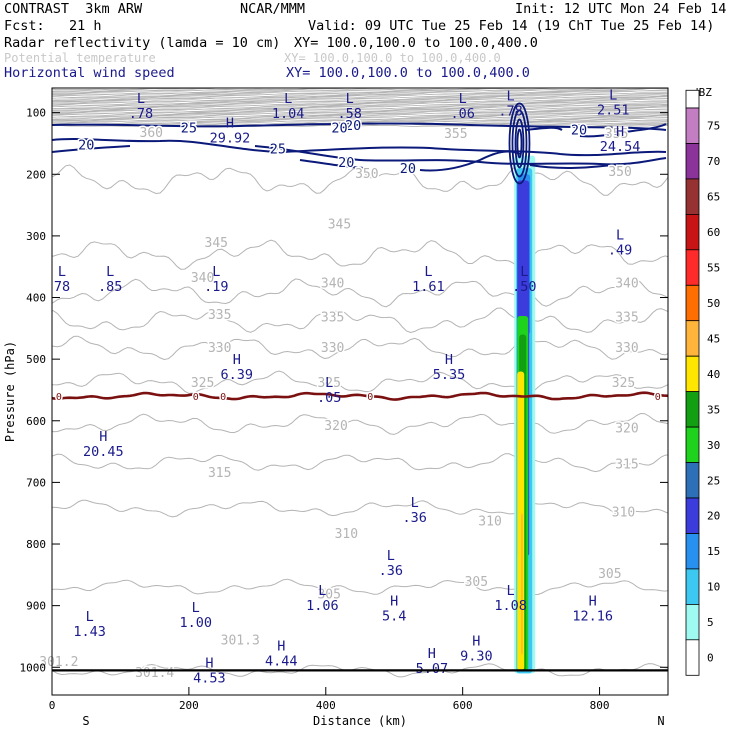 This screenshot has height=740, width=740. Describe the element at coordinates (713, 445) in the screenshot. I see `colorbar-label: 30` at that location.